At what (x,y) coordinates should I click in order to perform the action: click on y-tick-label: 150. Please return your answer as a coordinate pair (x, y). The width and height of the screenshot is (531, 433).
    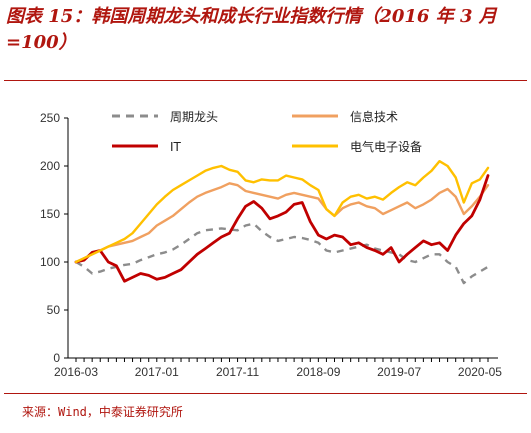
    Looking at the image, I should click on (50, 214).